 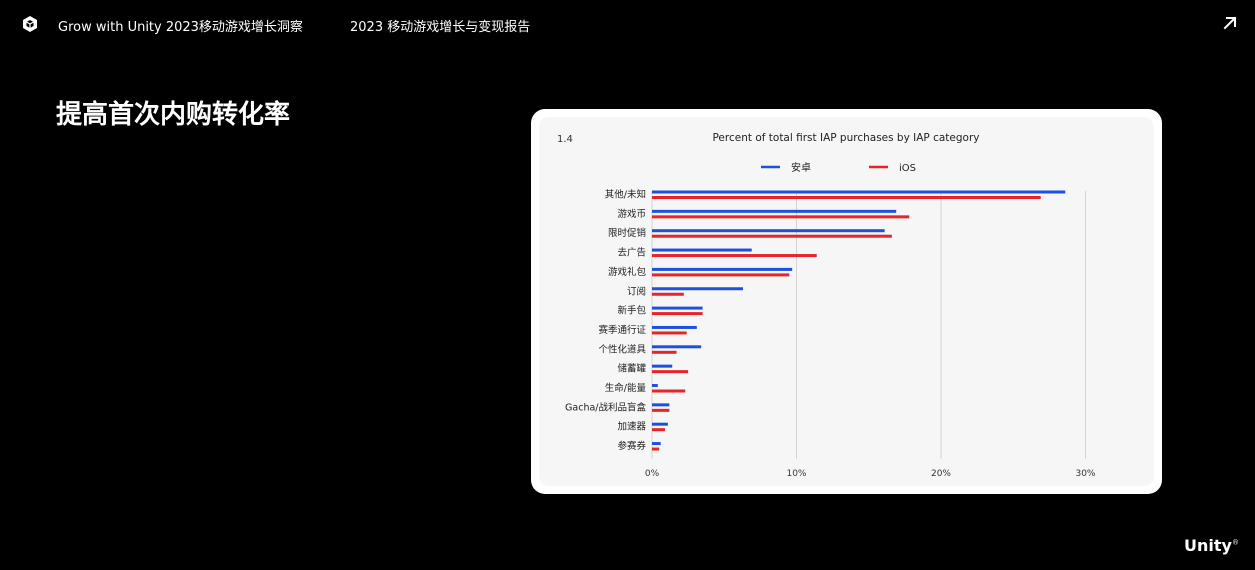 I want to click on category-label: 加速器, so click(x=631, y=427).